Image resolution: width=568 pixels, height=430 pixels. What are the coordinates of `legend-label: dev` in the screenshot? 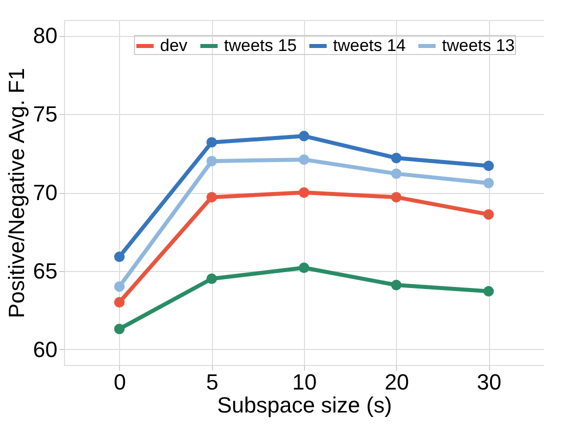 It's located at (174, 45).